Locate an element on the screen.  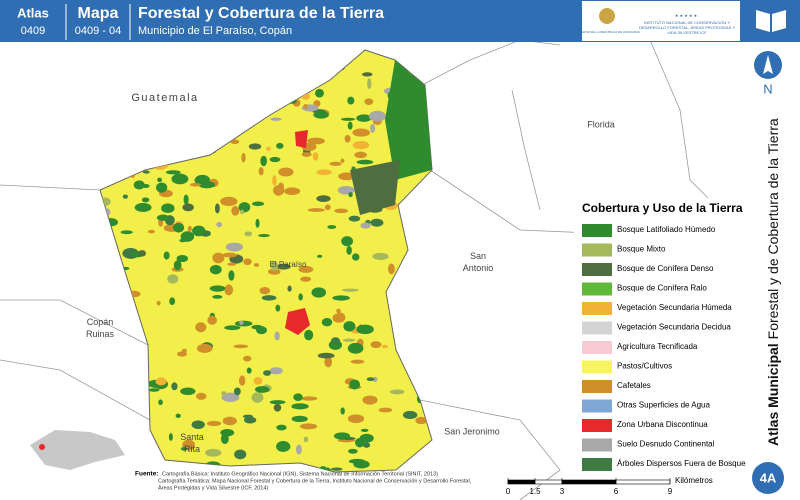
place-label: Florida is located at coordinates (601, 124).